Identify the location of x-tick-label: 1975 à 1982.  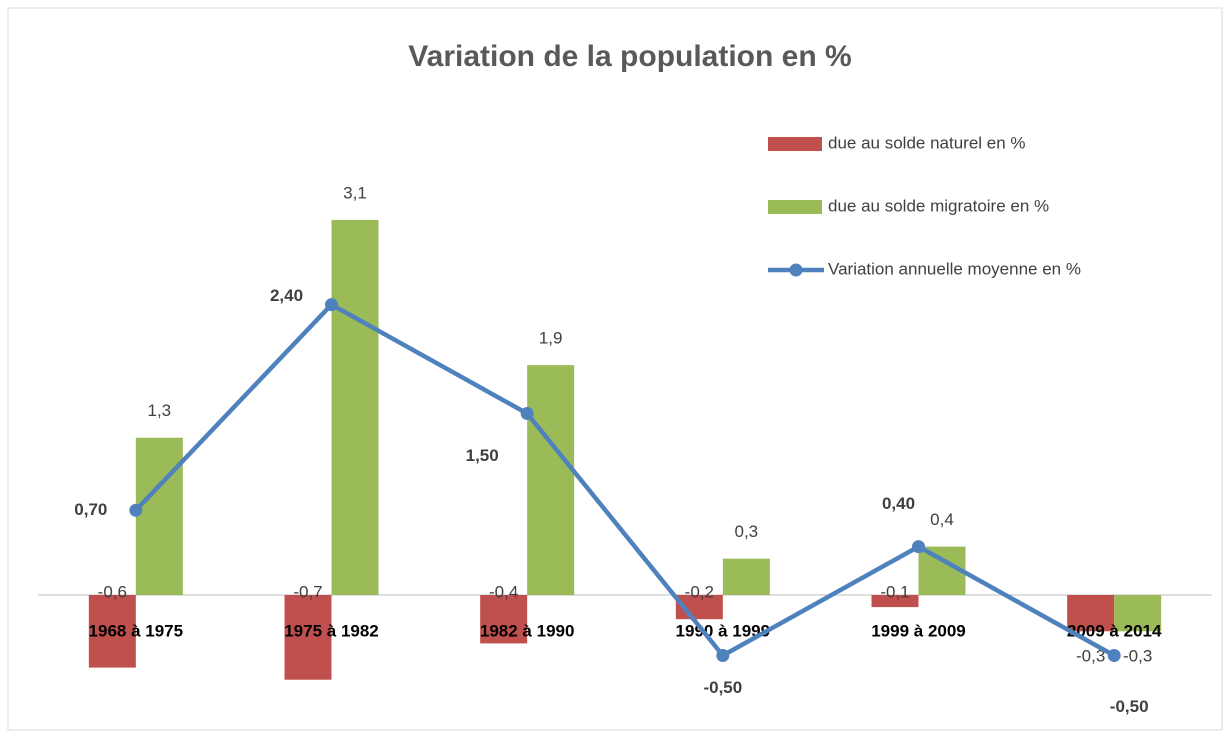
(331, 630).